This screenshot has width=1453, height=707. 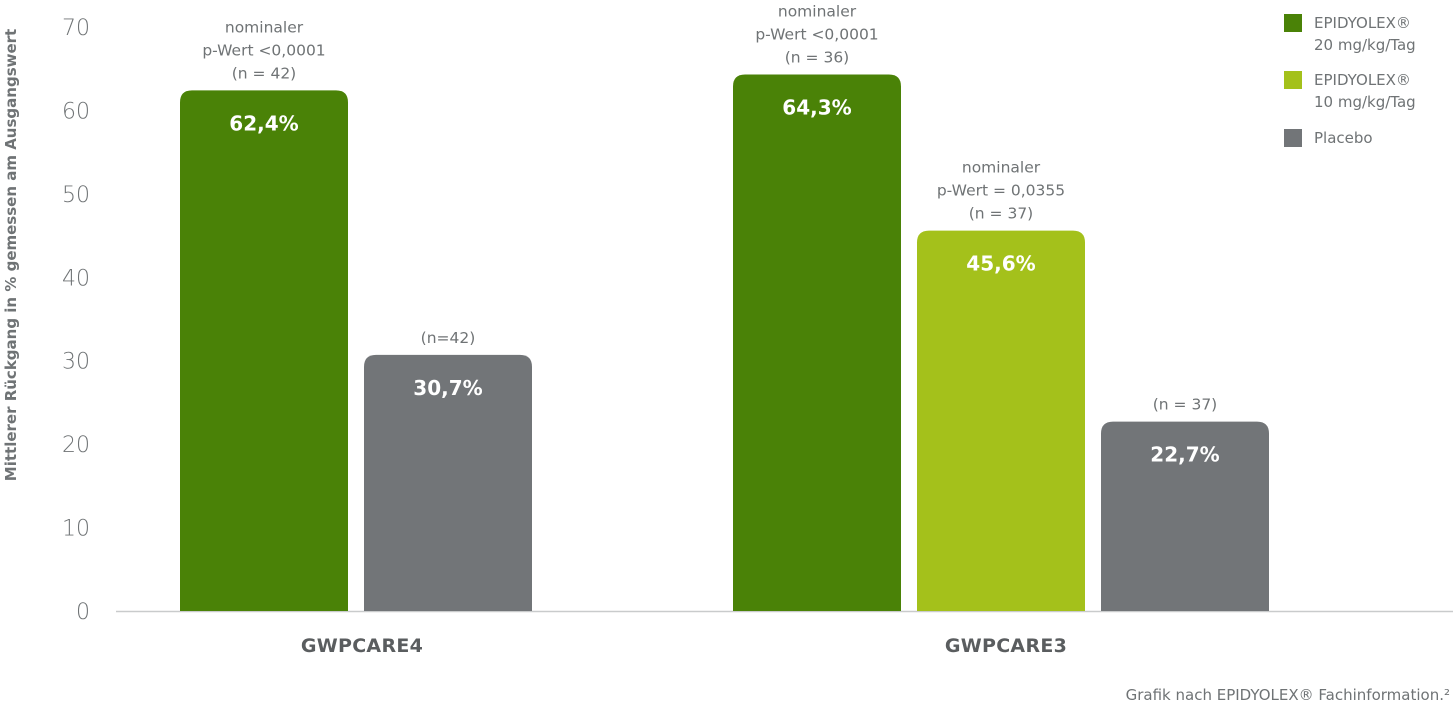 What do you see at coordinates (1362, 80) in the screenshot?
I see `legend-label-s10: EPIDYOLEX®` at bounding box center [1362, 80].